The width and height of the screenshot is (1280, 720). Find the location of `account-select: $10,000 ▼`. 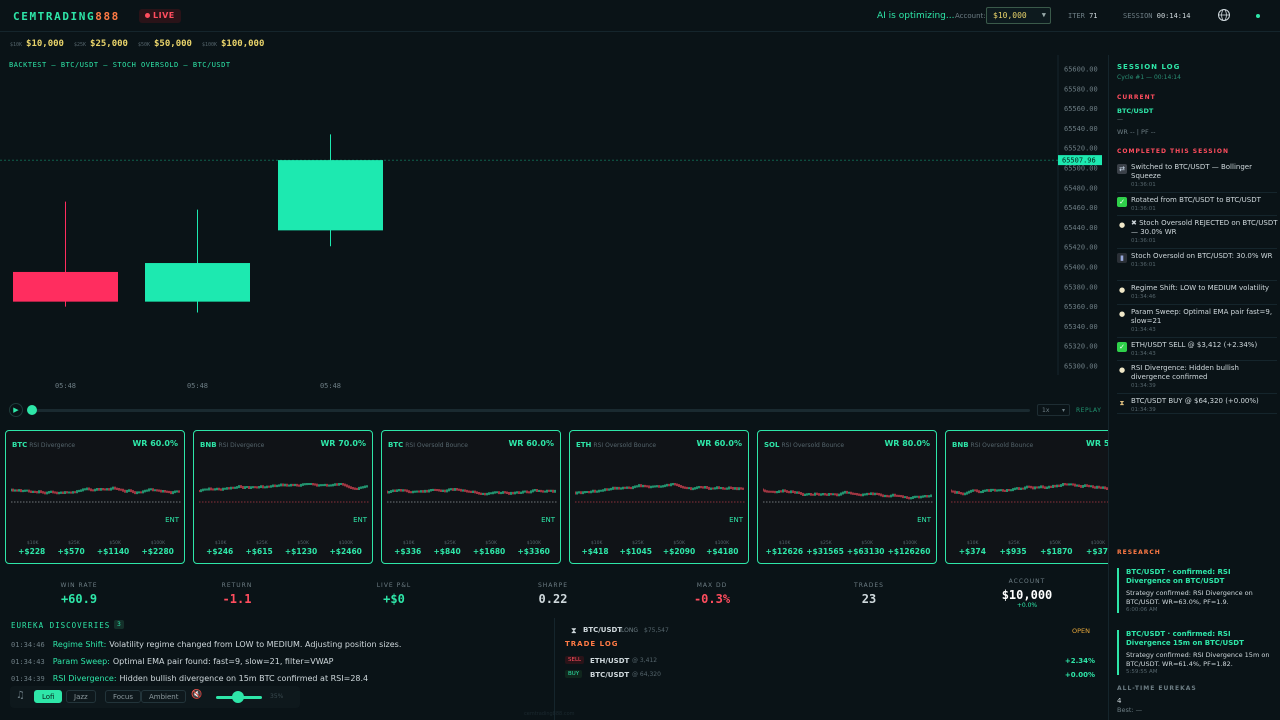

account-select: $10,000 ▼ is located at coordinates (1018, 15).